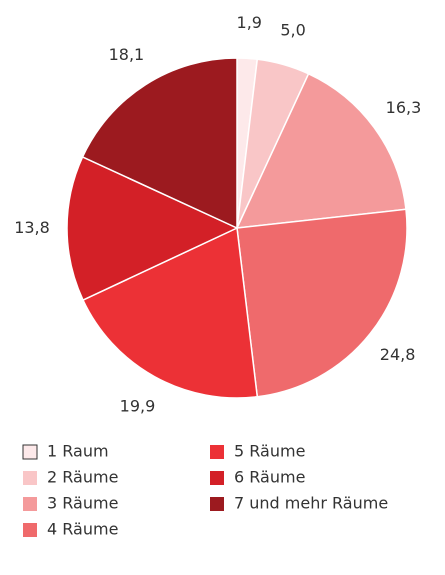 Image resolution: width=445 pixels, height=575 pixels. I want to click on legend-label: 4 Räume, so click(82, 529).